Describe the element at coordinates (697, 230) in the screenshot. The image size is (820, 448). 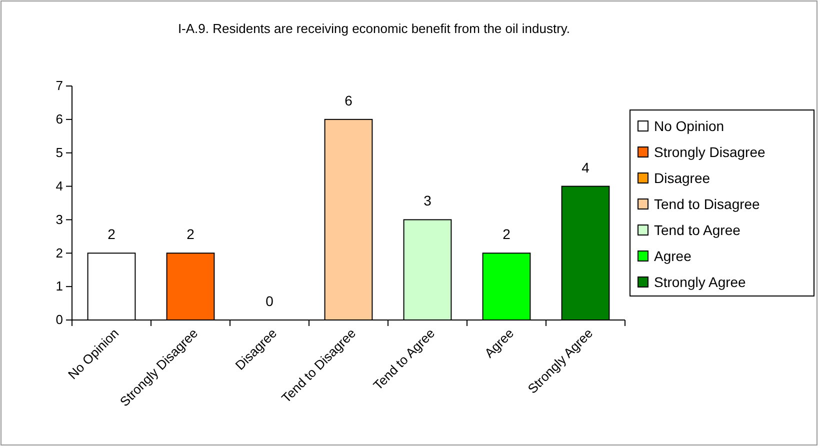
I see `legend-label: Tend to Agree` at that location.